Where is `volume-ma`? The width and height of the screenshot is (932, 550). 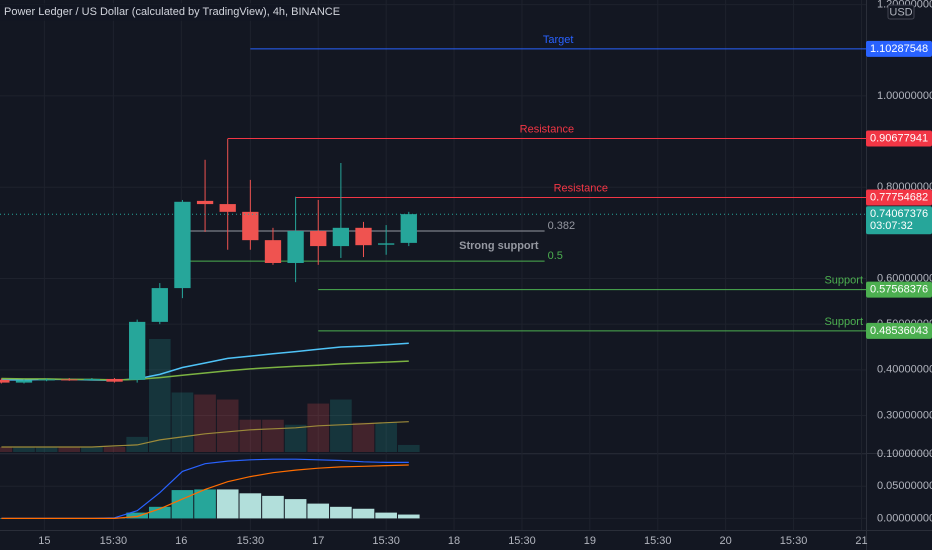
volume-ma is located at coordinates (205, 434).